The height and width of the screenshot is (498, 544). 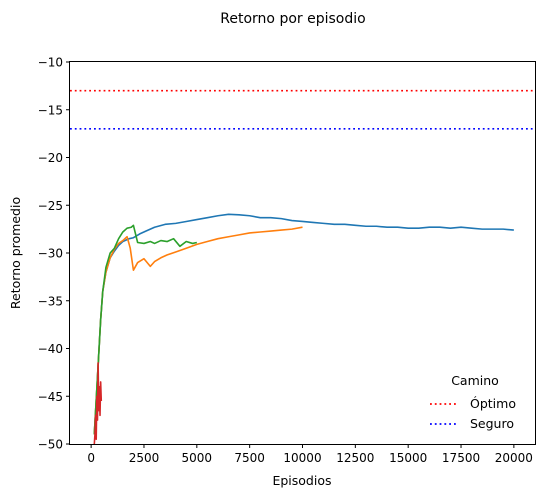 I want to click on x-tick-label: 5000, so click(x=197, y=458).